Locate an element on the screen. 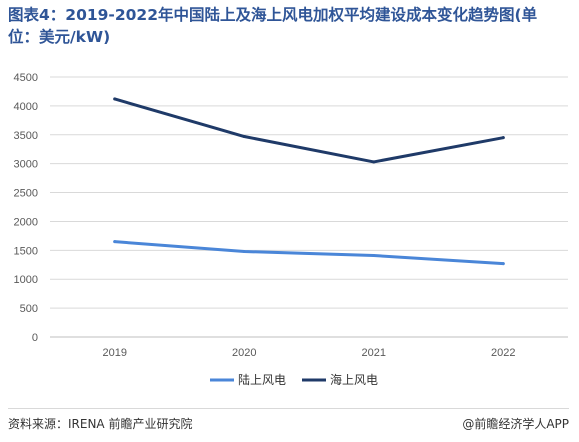  legend-label: 陆上风电 is located at coordinates (262, 379).